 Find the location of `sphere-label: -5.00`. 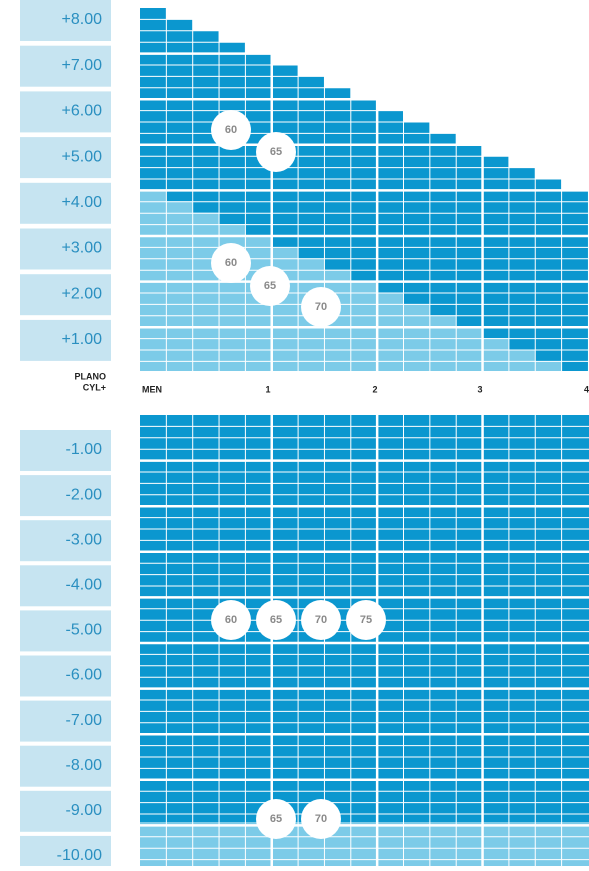

sphere-label: -5.00 is located at coordinates (84, 630).